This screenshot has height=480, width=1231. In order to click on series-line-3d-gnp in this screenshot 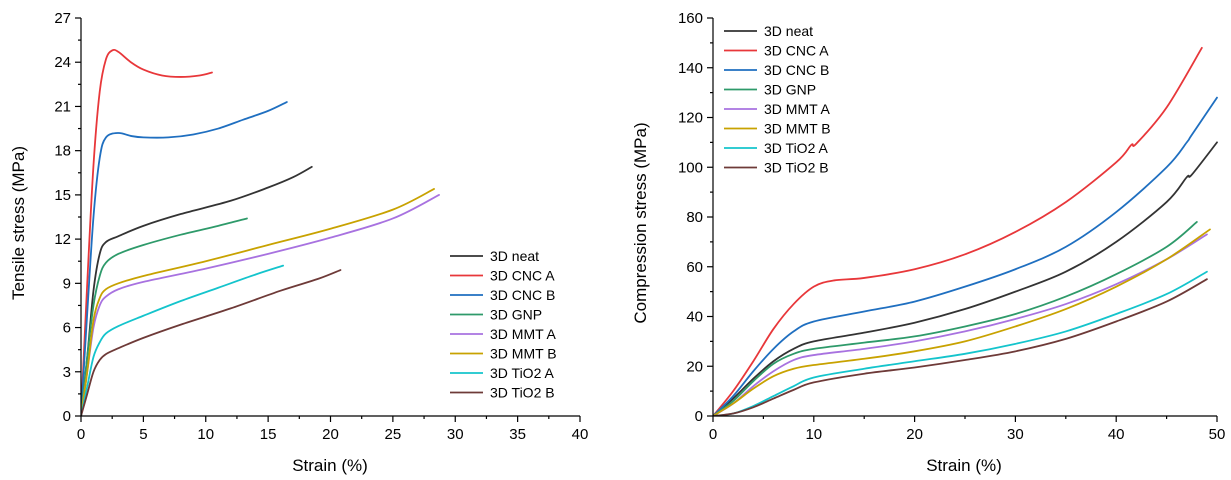, I will do `click(164, 316)`.